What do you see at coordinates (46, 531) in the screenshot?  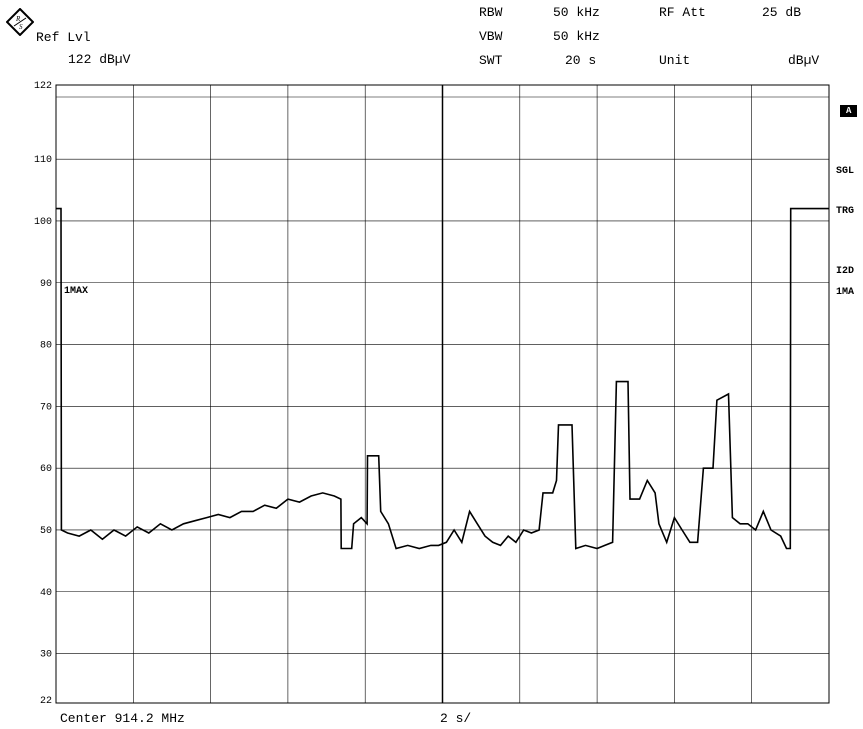 I see `y-tick-label: 50` at bounding box center [46, 531].